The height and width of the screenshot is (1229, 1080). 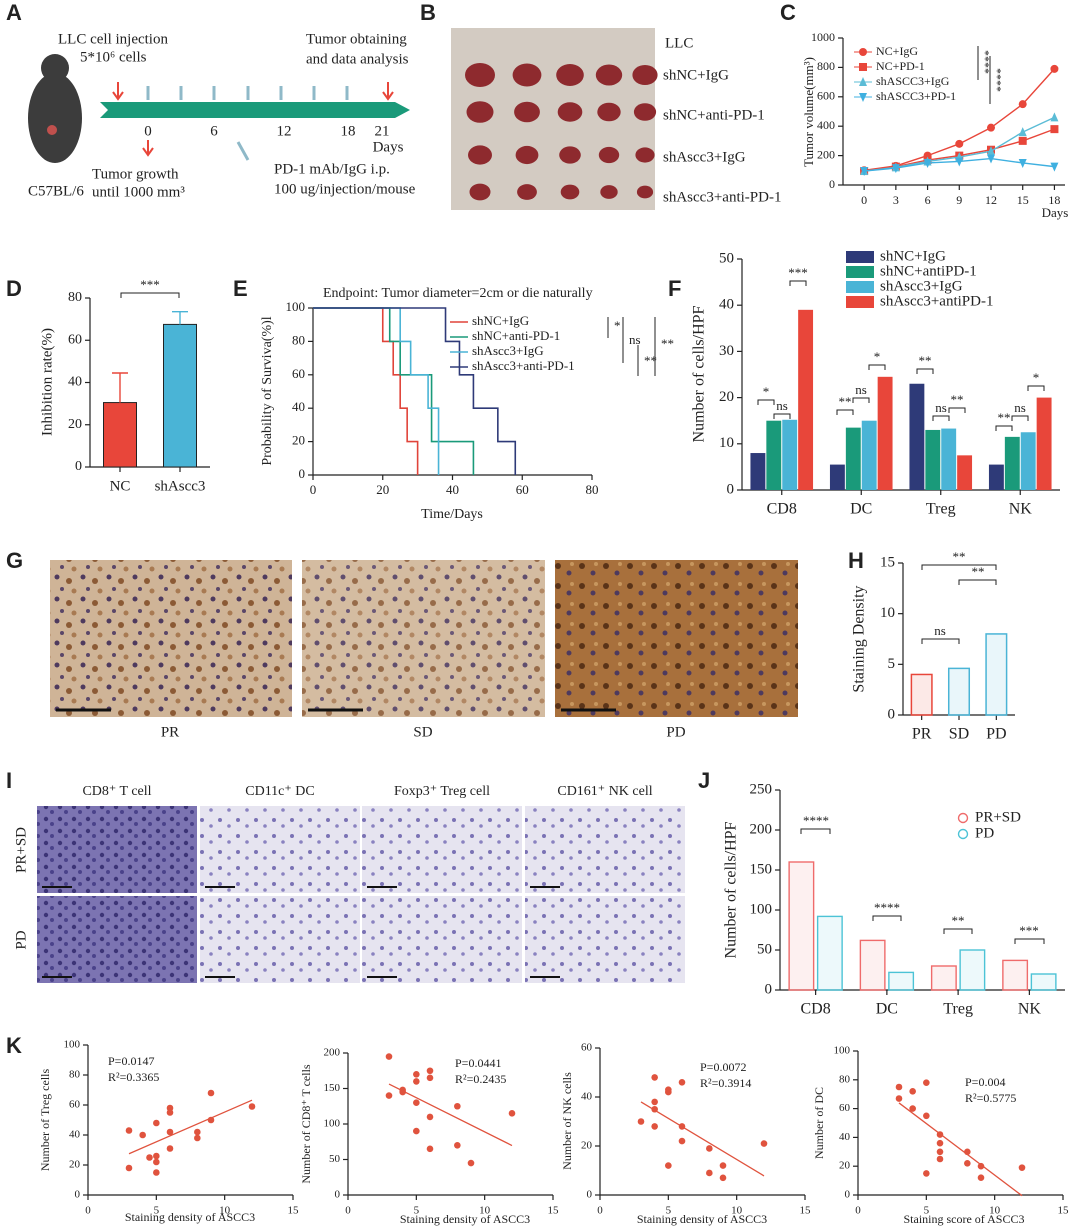 I want to click on schematic, so click(x=219, y=108).